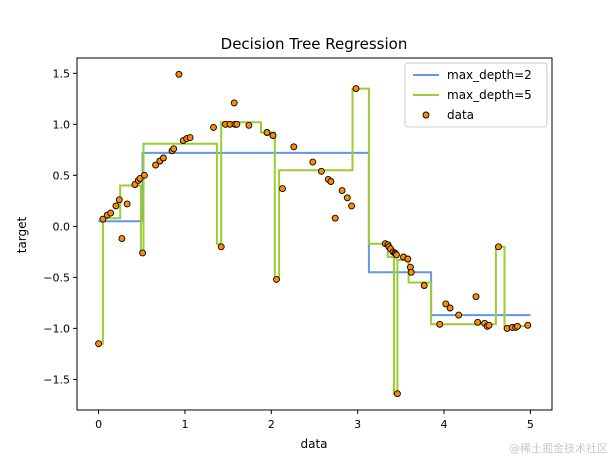 This screenshot has width=614, height=462. What do you see at coordinates (22, 234) in the screenshot?
I see `y-axis-label: target` at bounding box center [22, 234].